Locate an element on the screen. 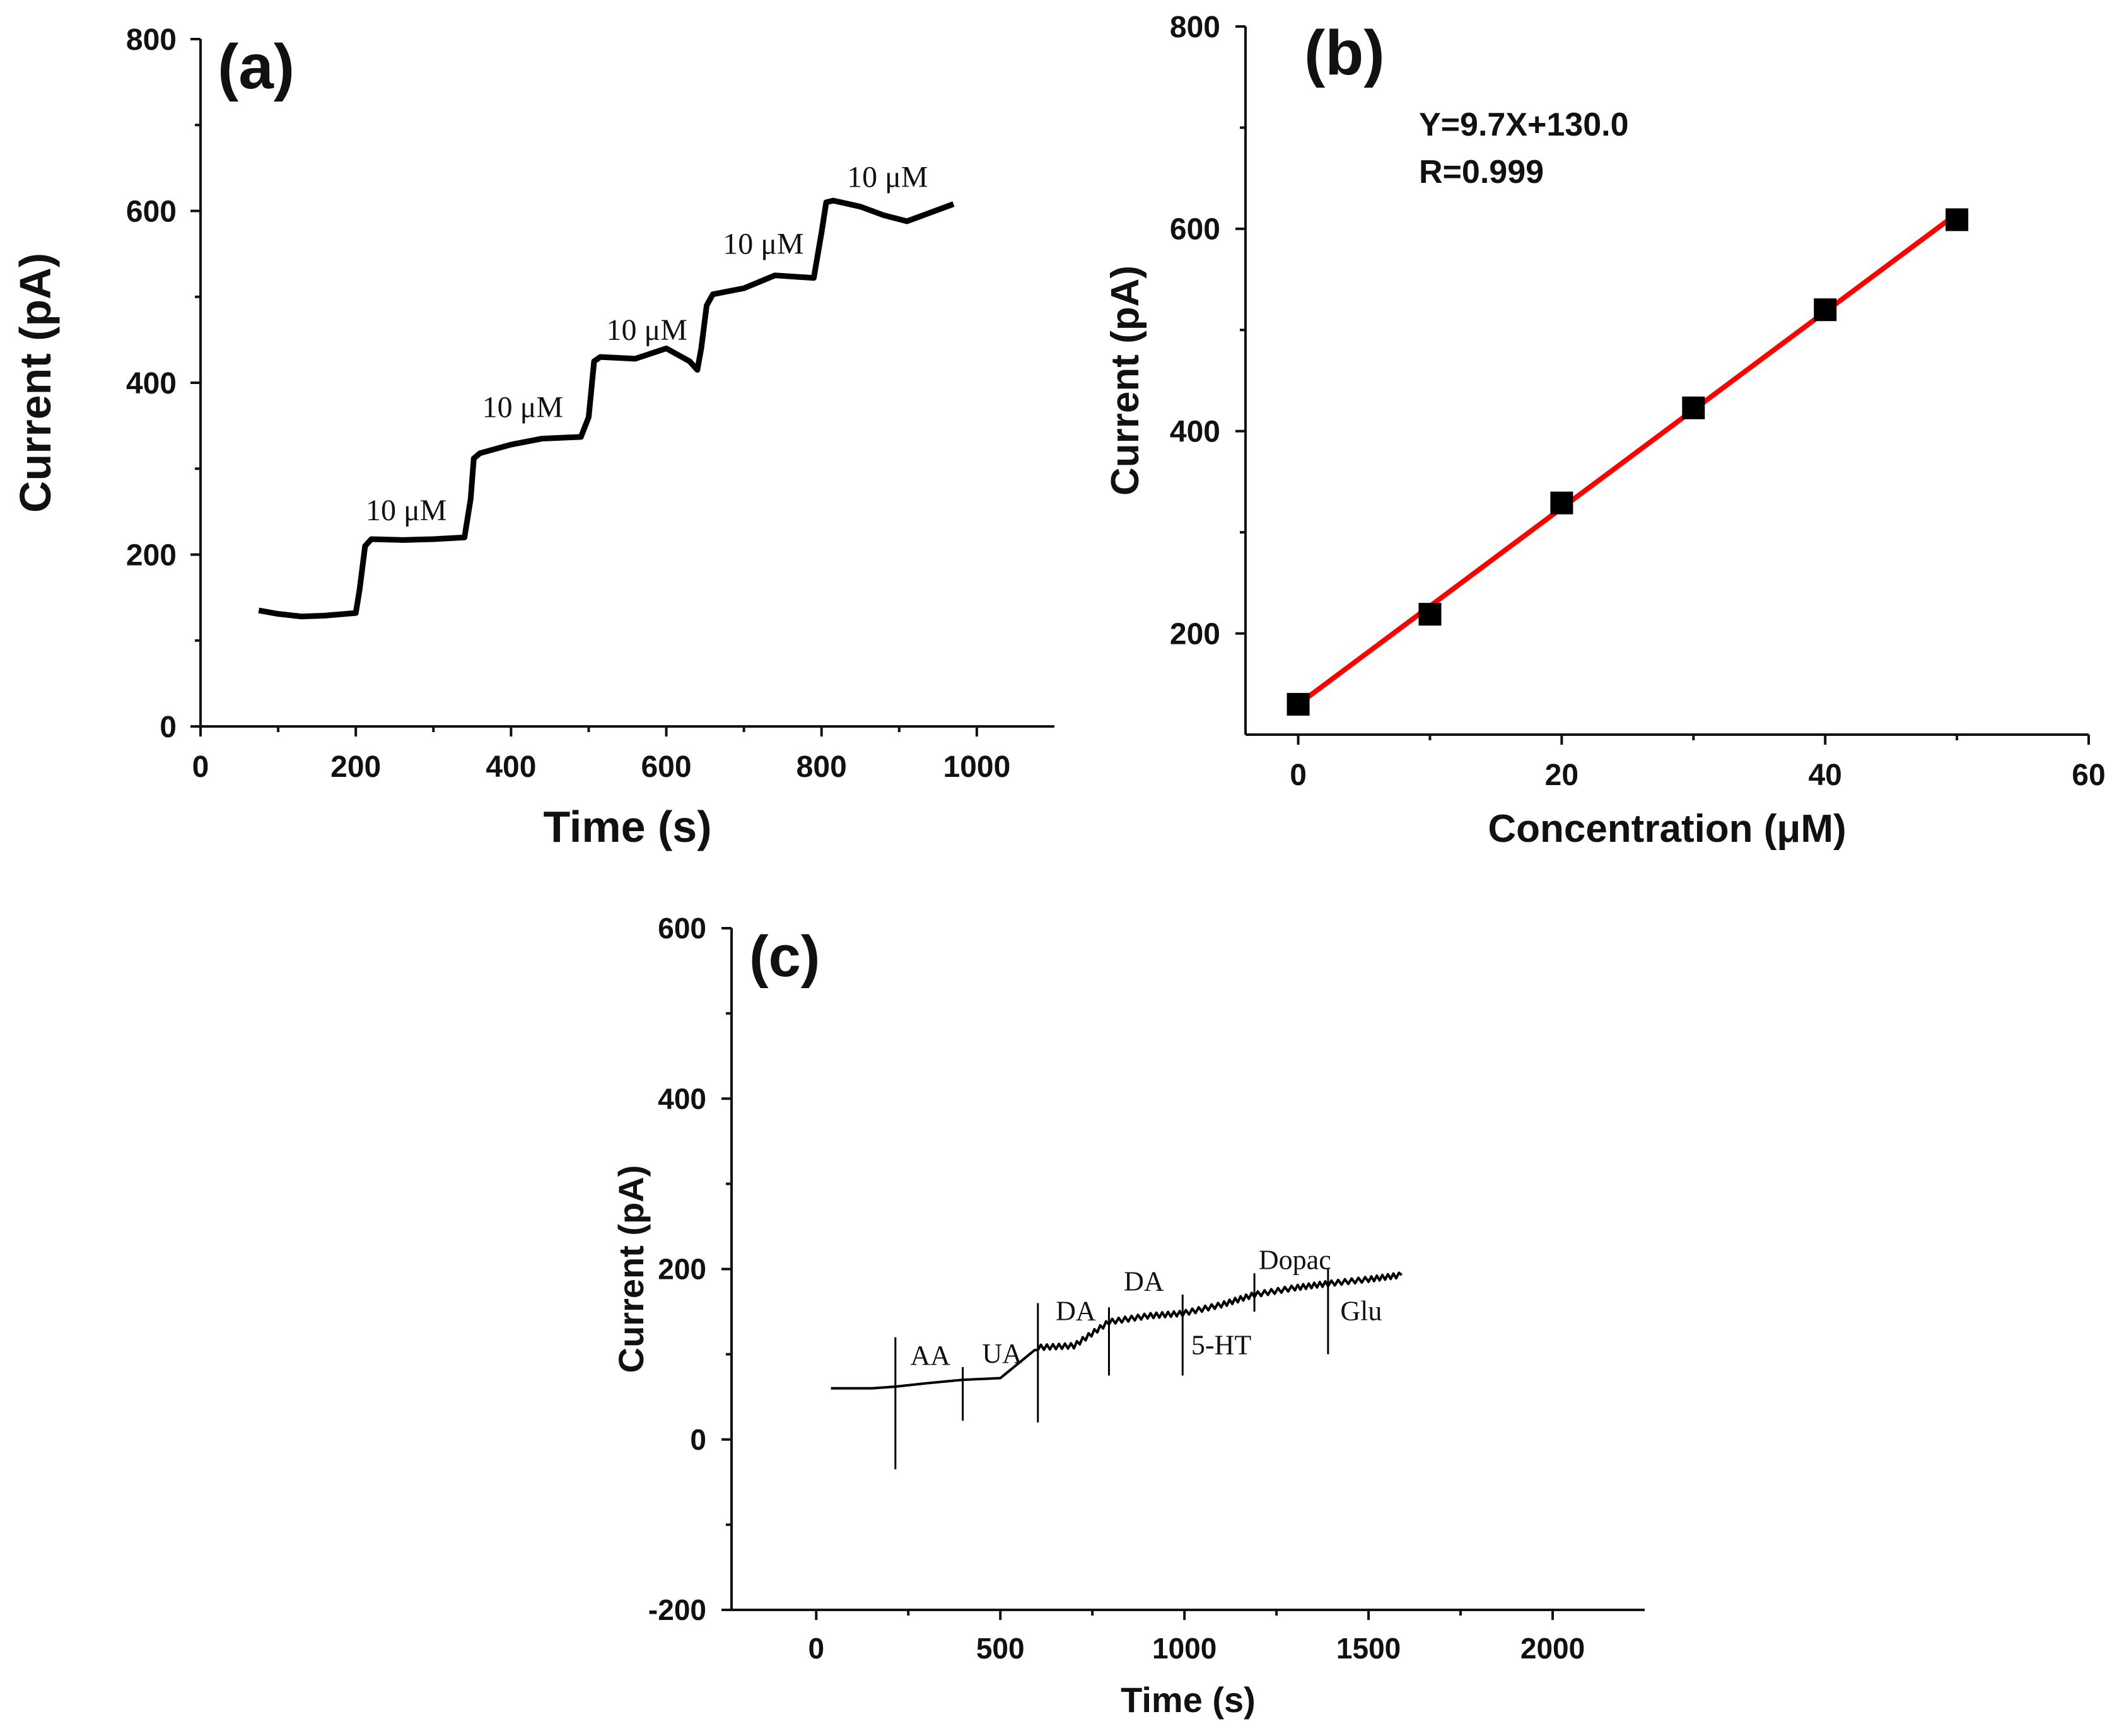 This screenshot has width=2124, height=1736. analyte-annotation: Dopac is located at coordinates (1295, 1260).